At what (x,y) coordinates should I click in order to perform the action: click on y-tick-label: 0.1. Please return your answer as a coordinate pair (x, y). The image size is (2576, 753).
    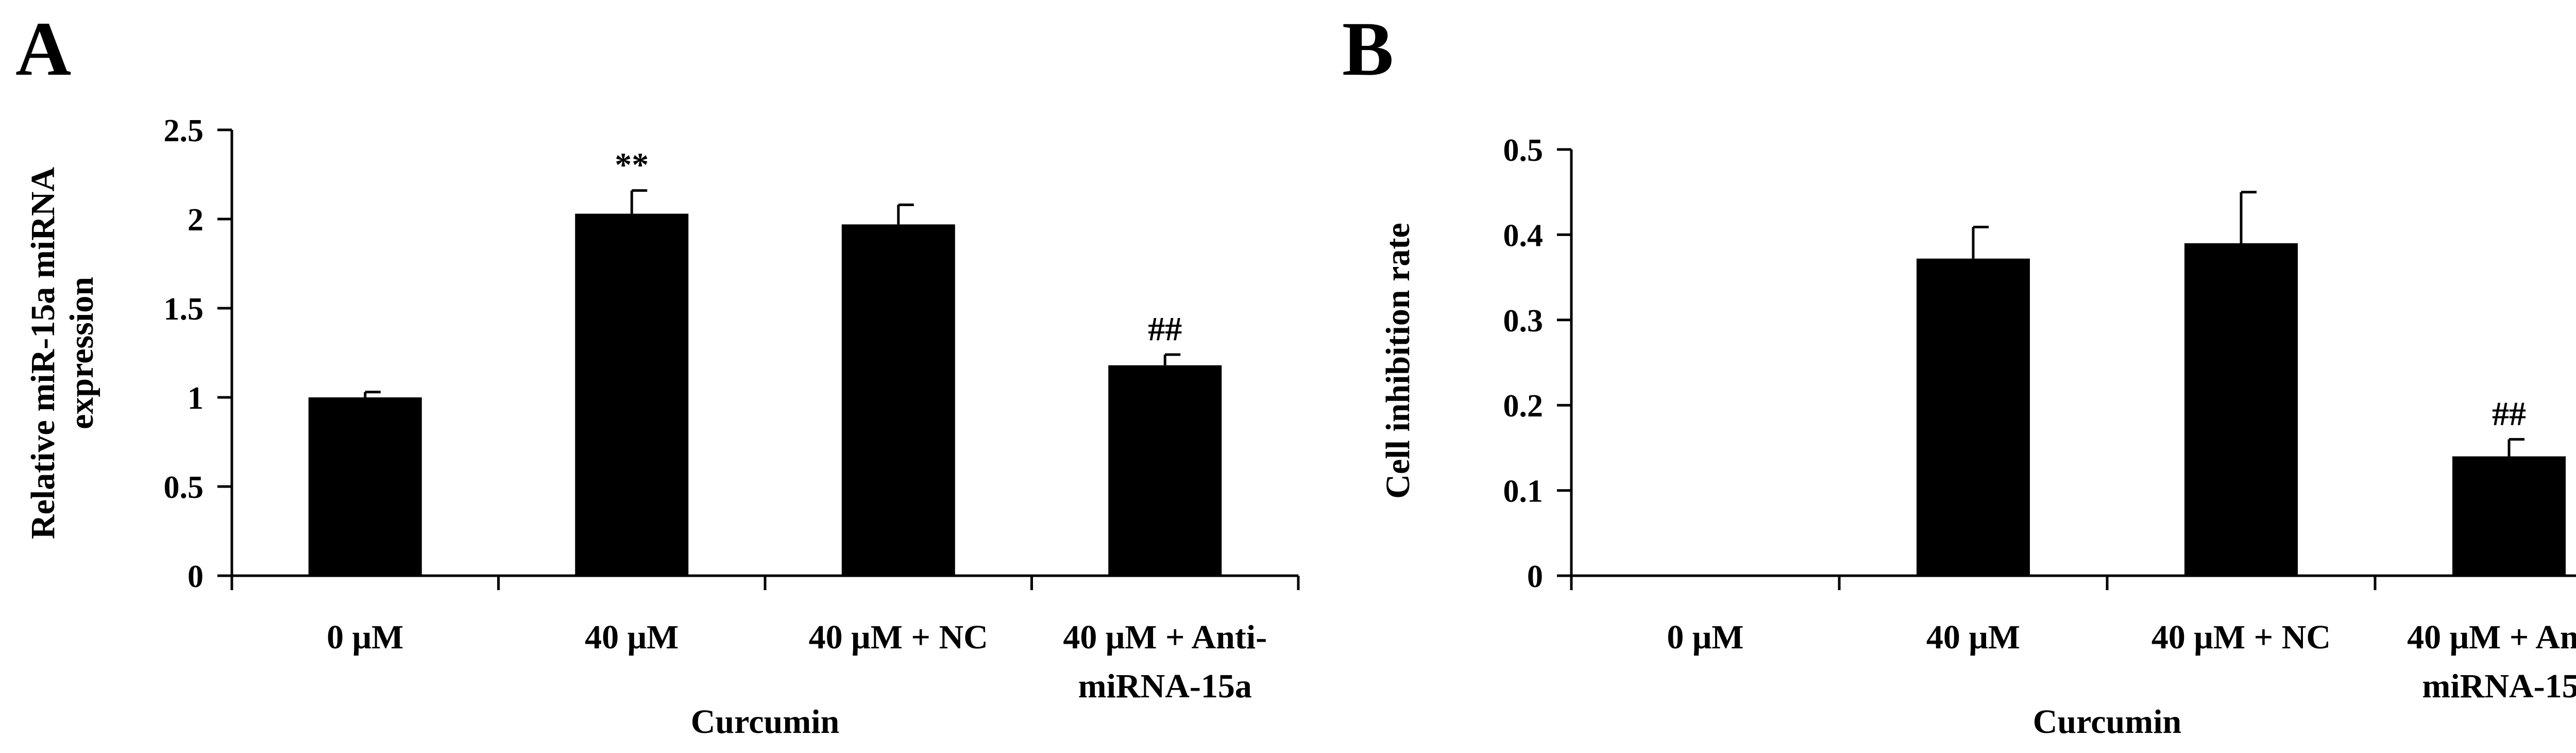
    Looking at the image, I should click on (1523, 491).